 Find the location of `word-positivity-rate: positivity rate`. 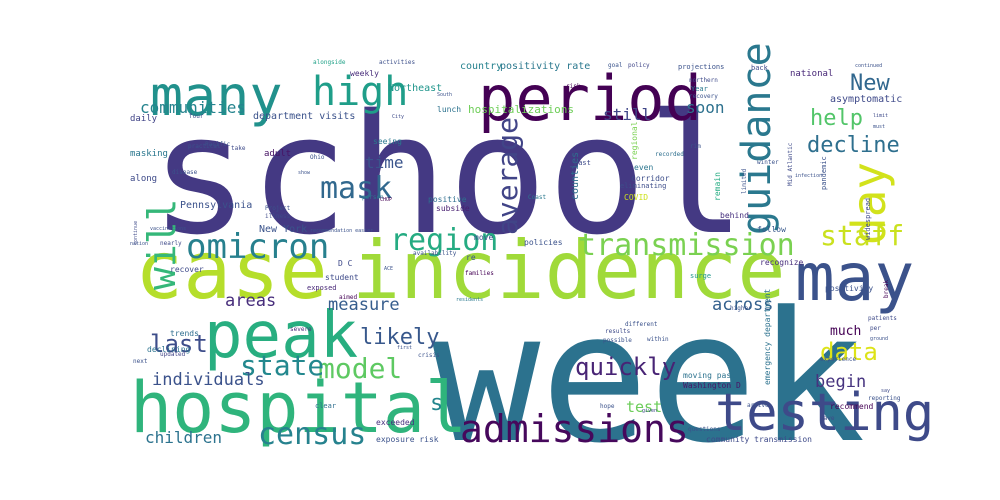

word-positivity-rate: positivity rate is located at coordinates (545, 66).